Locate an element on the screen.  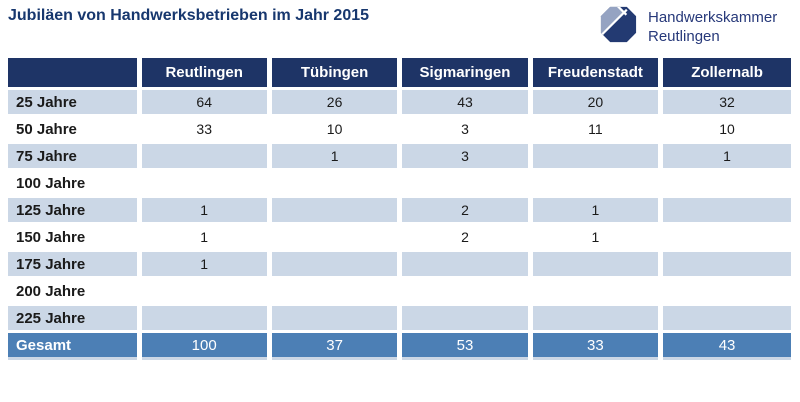
column-header-reutlingen: Reutlingen is located at coordinates (203, 74).